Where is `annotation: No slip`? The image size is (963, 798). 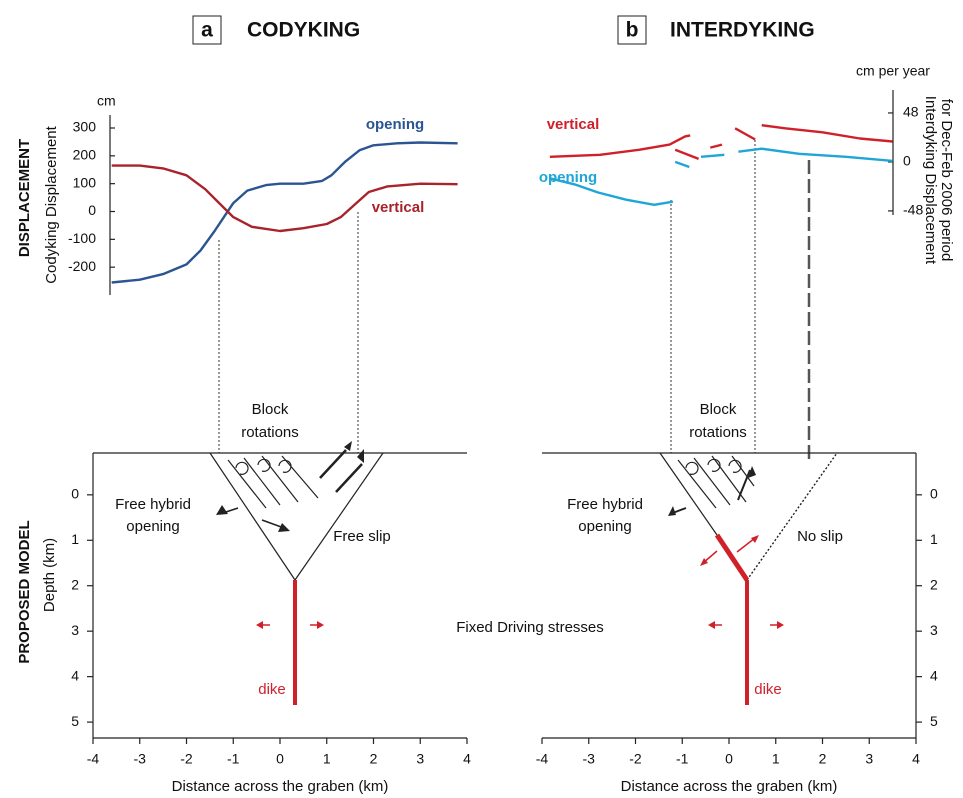 annotation: No slip is located at coordinates (820, 536).